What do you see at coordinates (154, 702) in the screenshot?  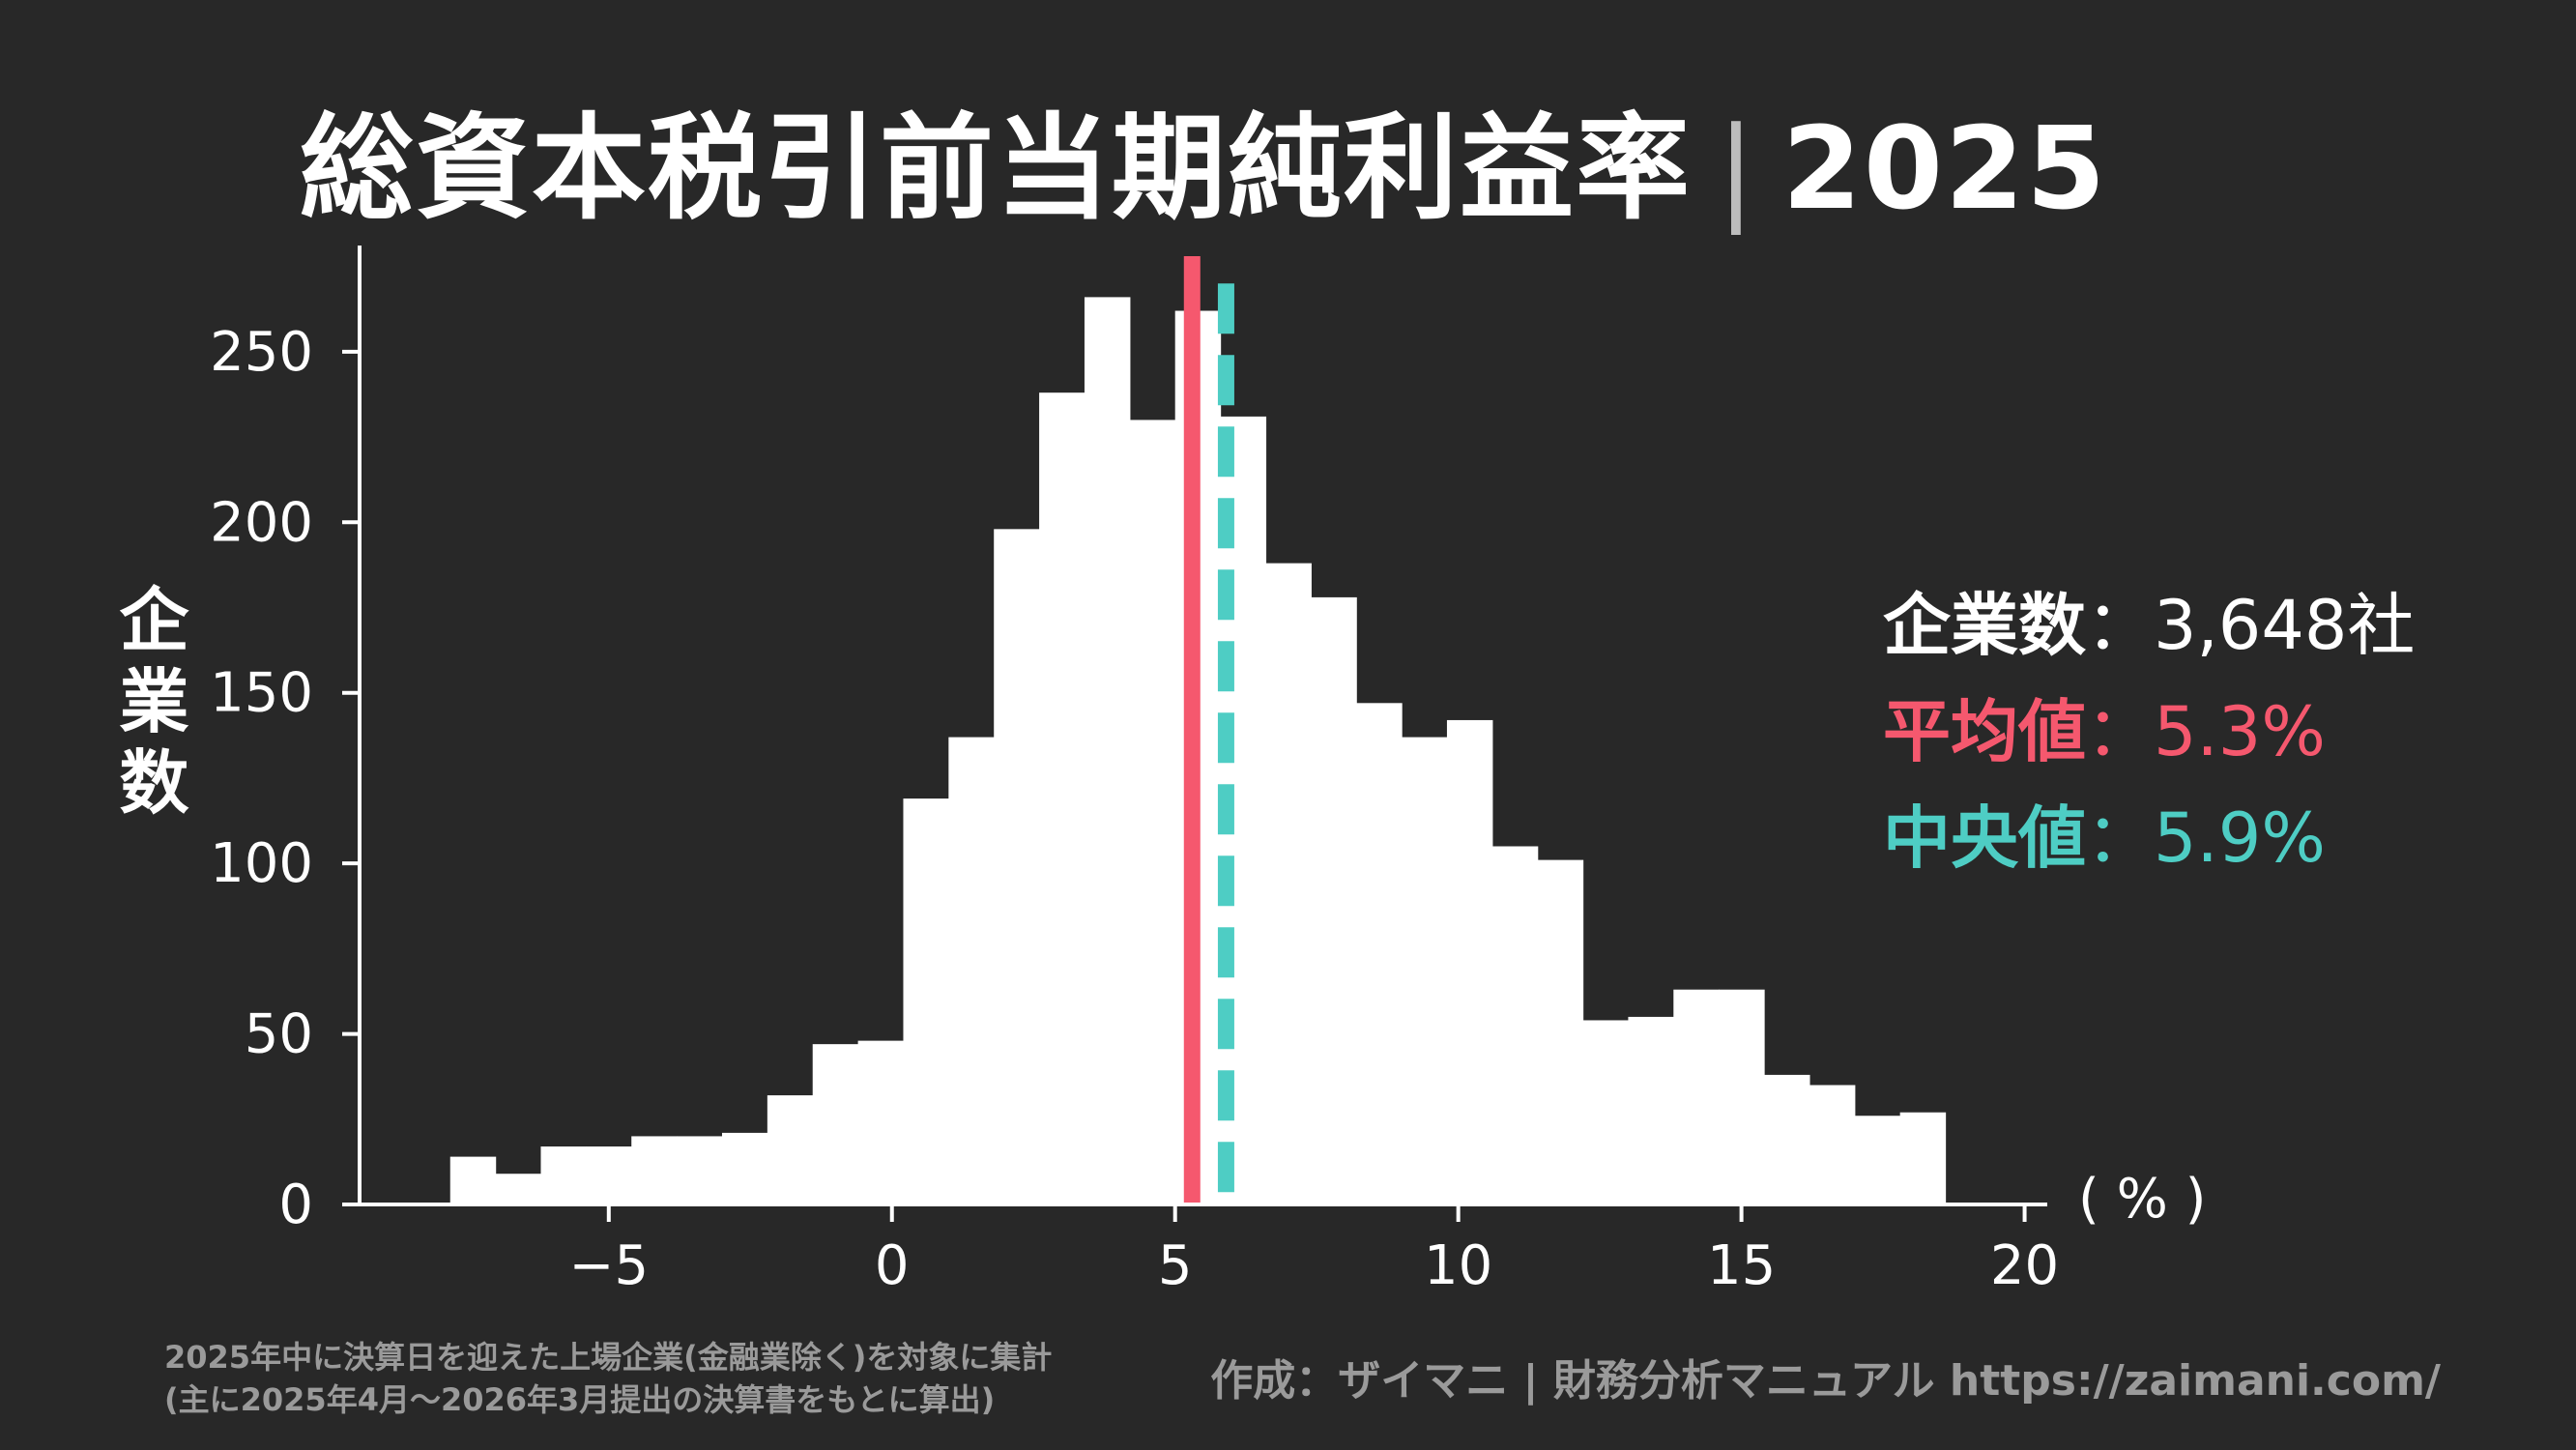 I see `y-axis-label: 企業数` at bounding box center [154, 702].